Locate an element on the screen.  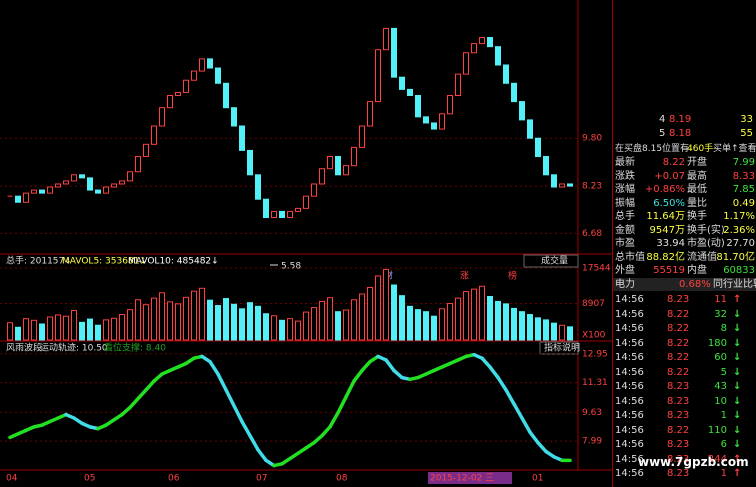
stat-label: 总手 is located at coordinates (625, 216).